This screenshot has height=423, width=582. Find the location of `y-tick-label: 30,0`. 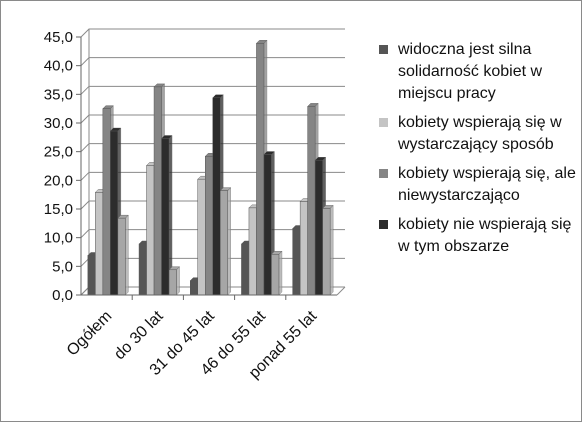

y-tick-label: 30,0 is located at coordinates (58, 123).